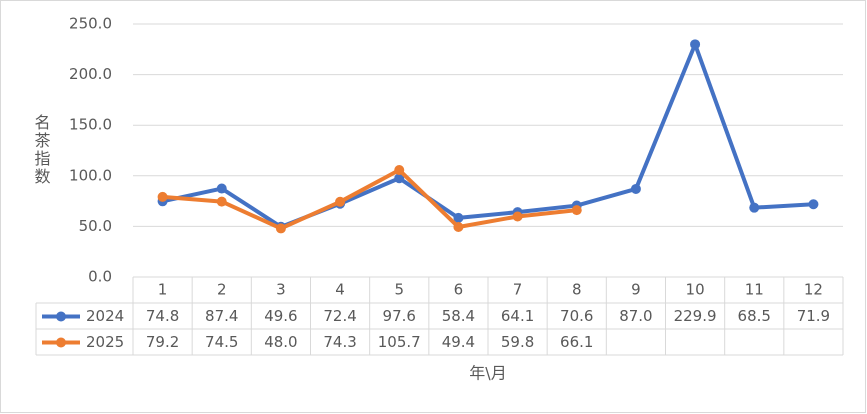 The image size is (867, 414). I want to click on x-tick-label: 1, so click(163, 290).